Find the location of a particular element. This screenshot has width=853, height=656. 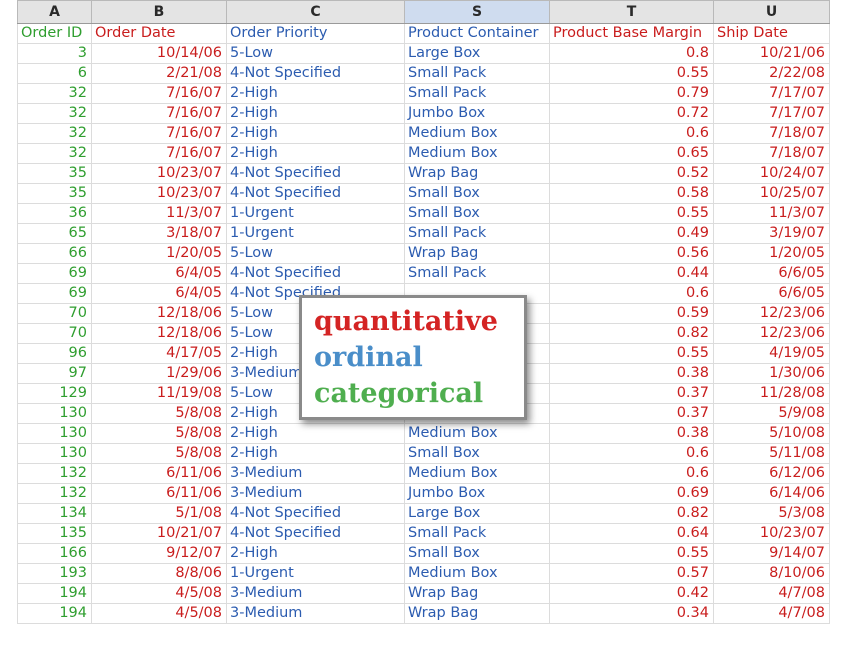

cell-order-date: 8/8/06 is located at coordinates (159, 573).